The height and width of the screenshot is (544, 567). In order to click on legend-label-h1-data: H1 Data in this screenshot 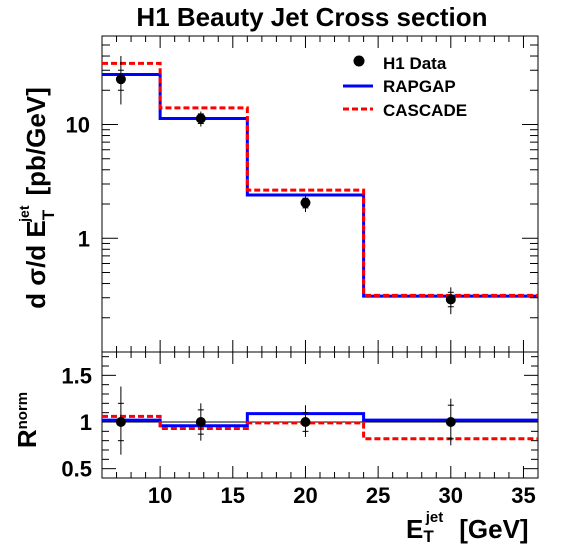, I will do `click(415, 63)`.